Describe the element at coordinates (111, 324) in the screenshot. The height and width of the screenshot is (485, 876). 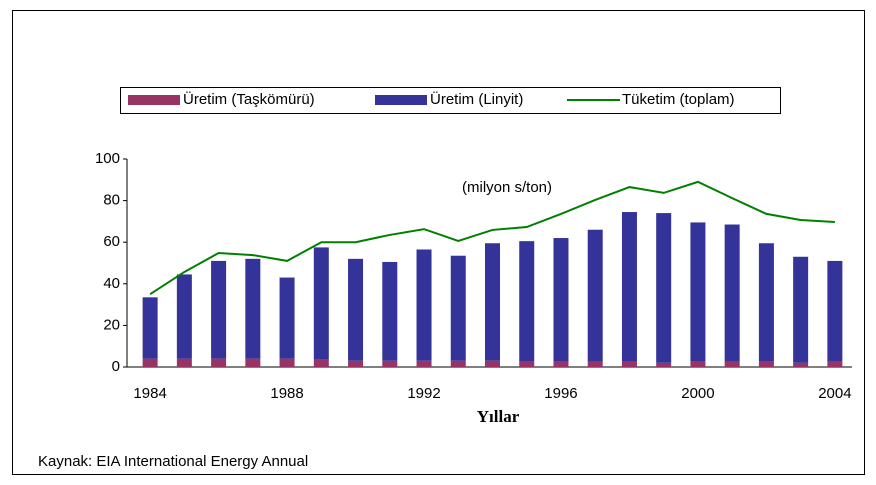
I see `y-tick-label: 20` at that location.